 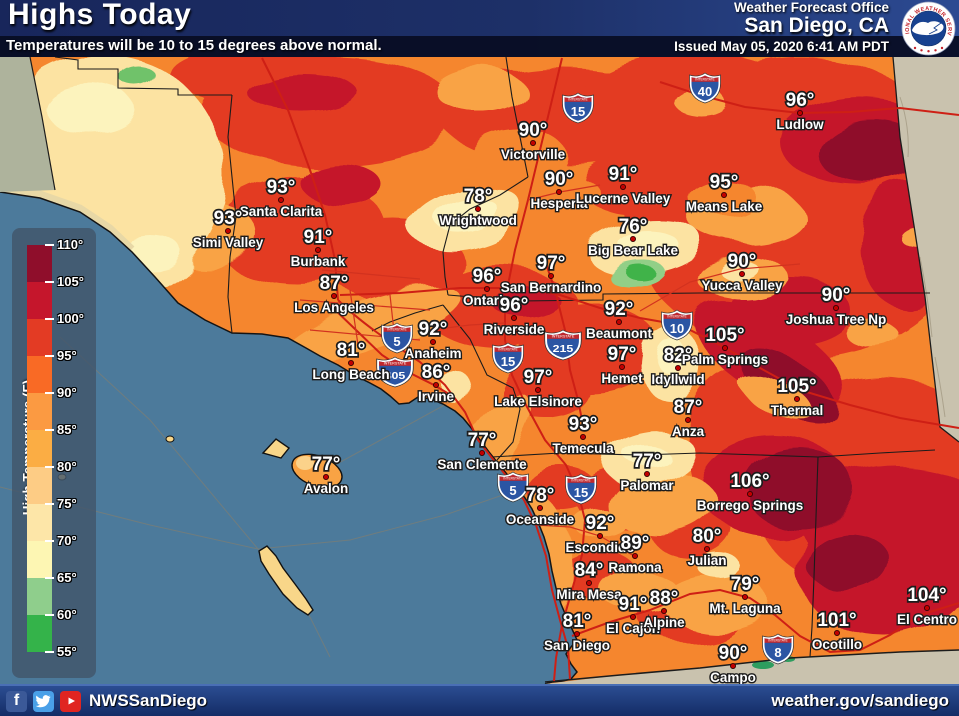 I want to click on city-marker: 80° Julian, so click(x=707, y=546).